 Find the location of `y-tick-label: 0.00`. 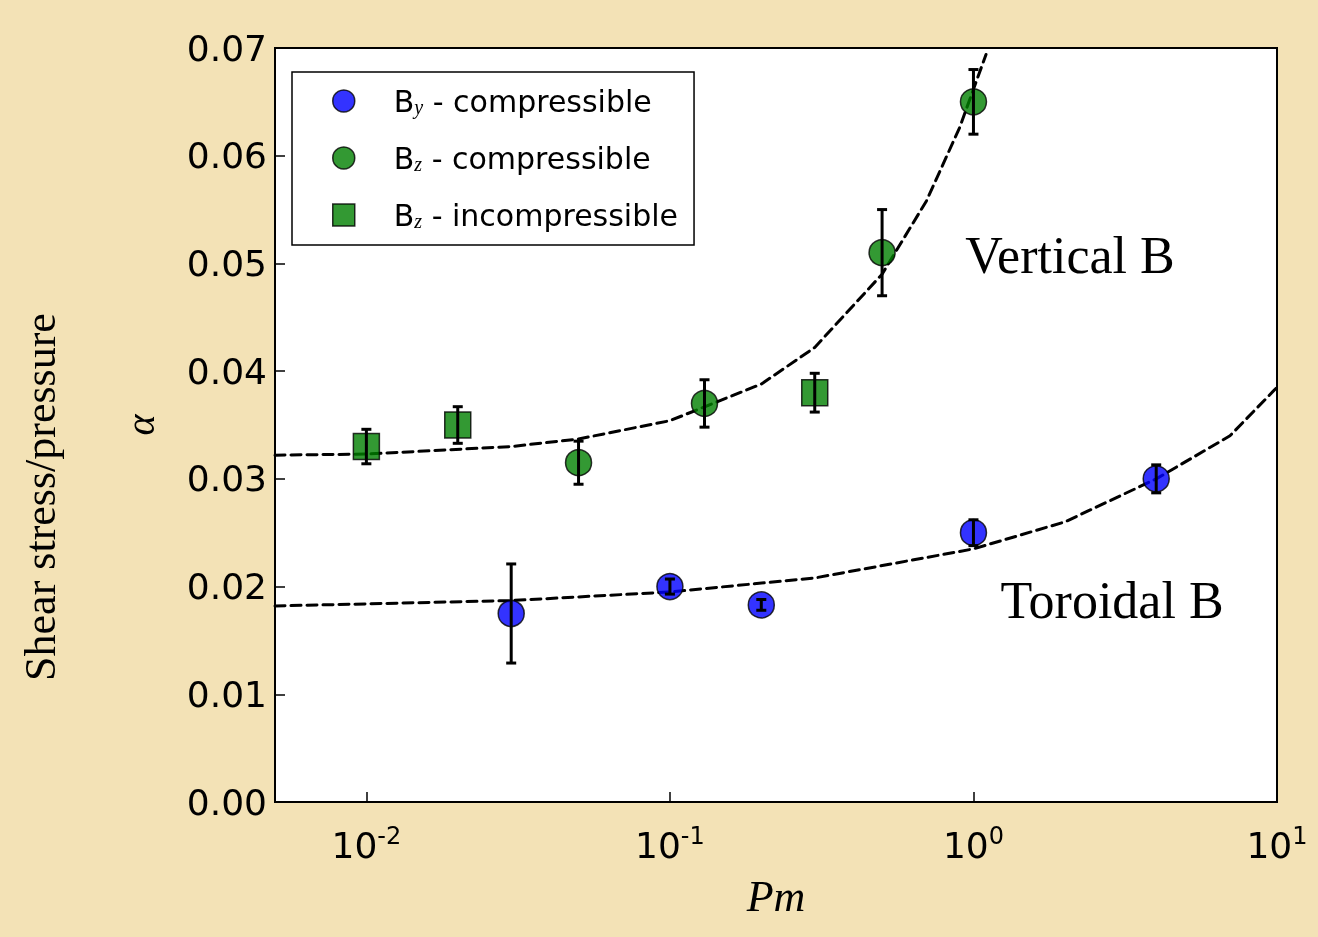

y-tick-label: 0.00 is located at coordinates (226, 802).